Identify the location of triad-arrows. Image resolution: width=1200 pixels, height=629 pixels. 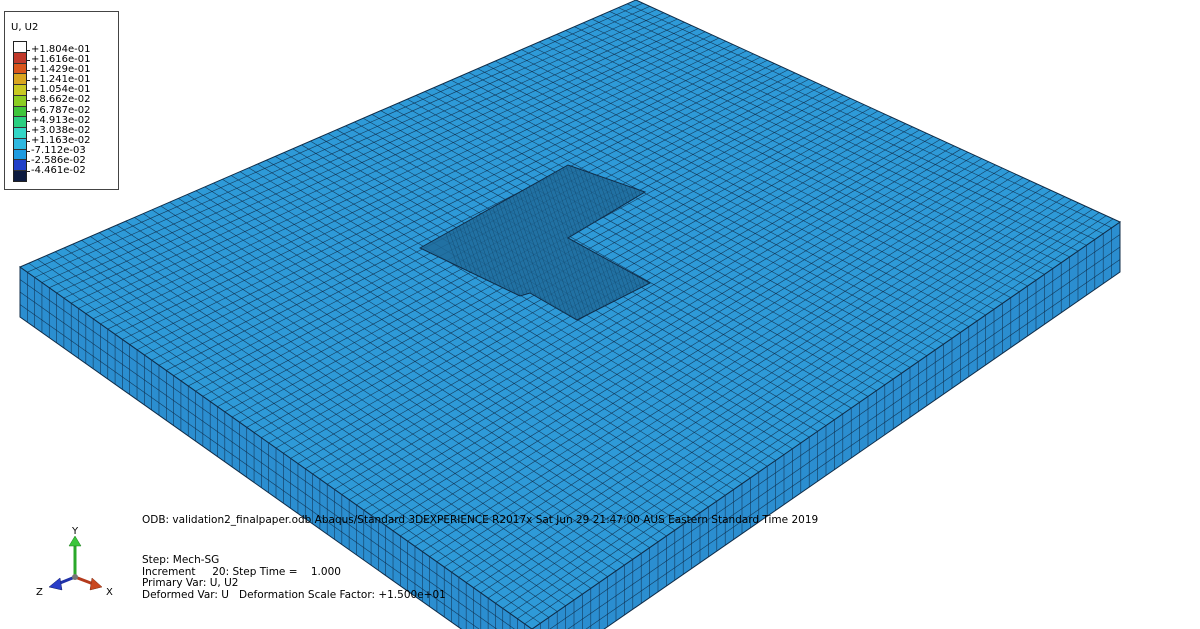
(75, 563).